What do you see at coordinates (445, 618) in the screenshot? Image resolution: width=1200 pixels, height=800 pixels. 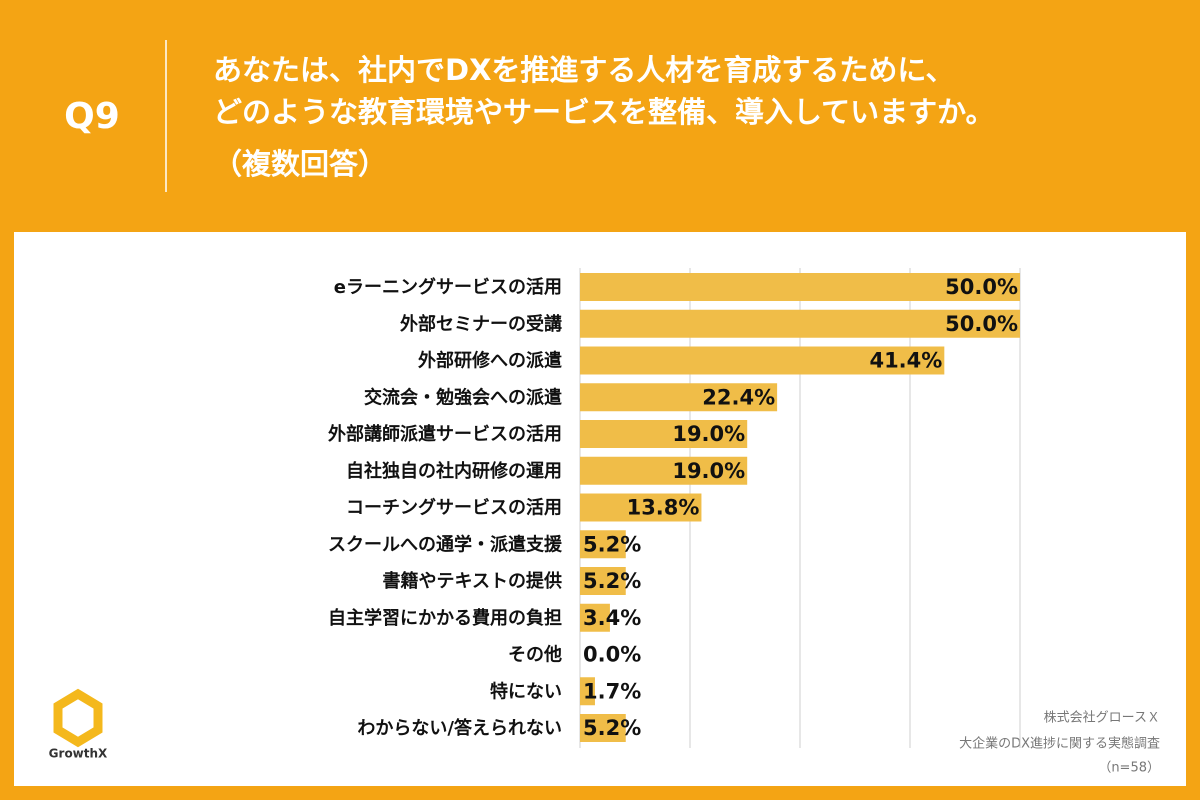 I see `category-label: 自主学習にかかる費用の負担` at bounding box center [445, 618].